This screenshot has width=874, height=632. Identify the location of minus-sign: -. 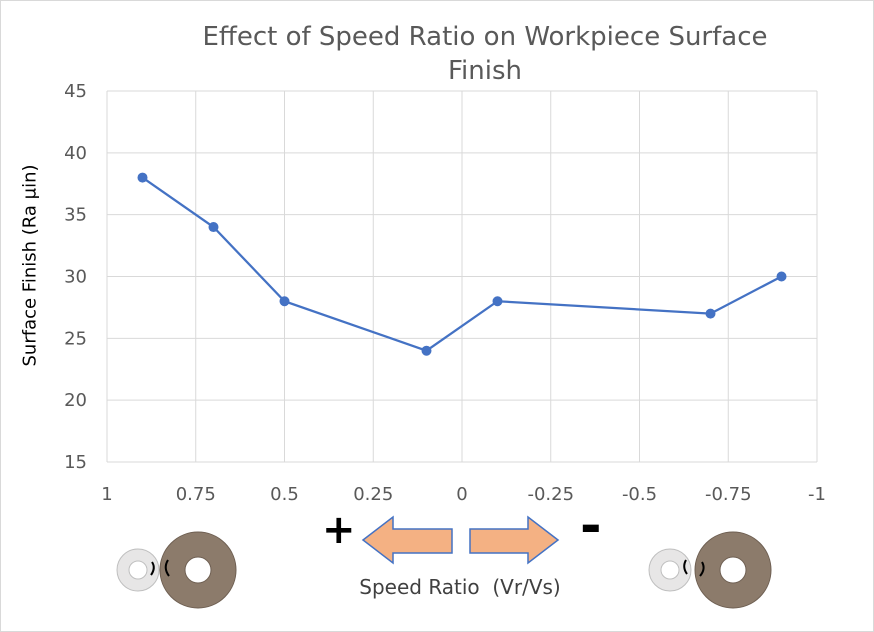
(591, 526).